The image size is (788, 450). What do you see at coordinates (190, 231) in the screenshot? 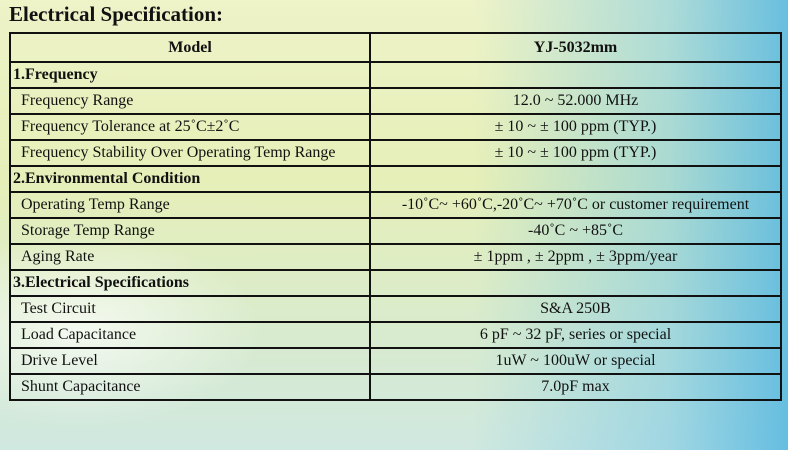
I see `param-name: Storage Temp Range` at bounding box center [190, 231].